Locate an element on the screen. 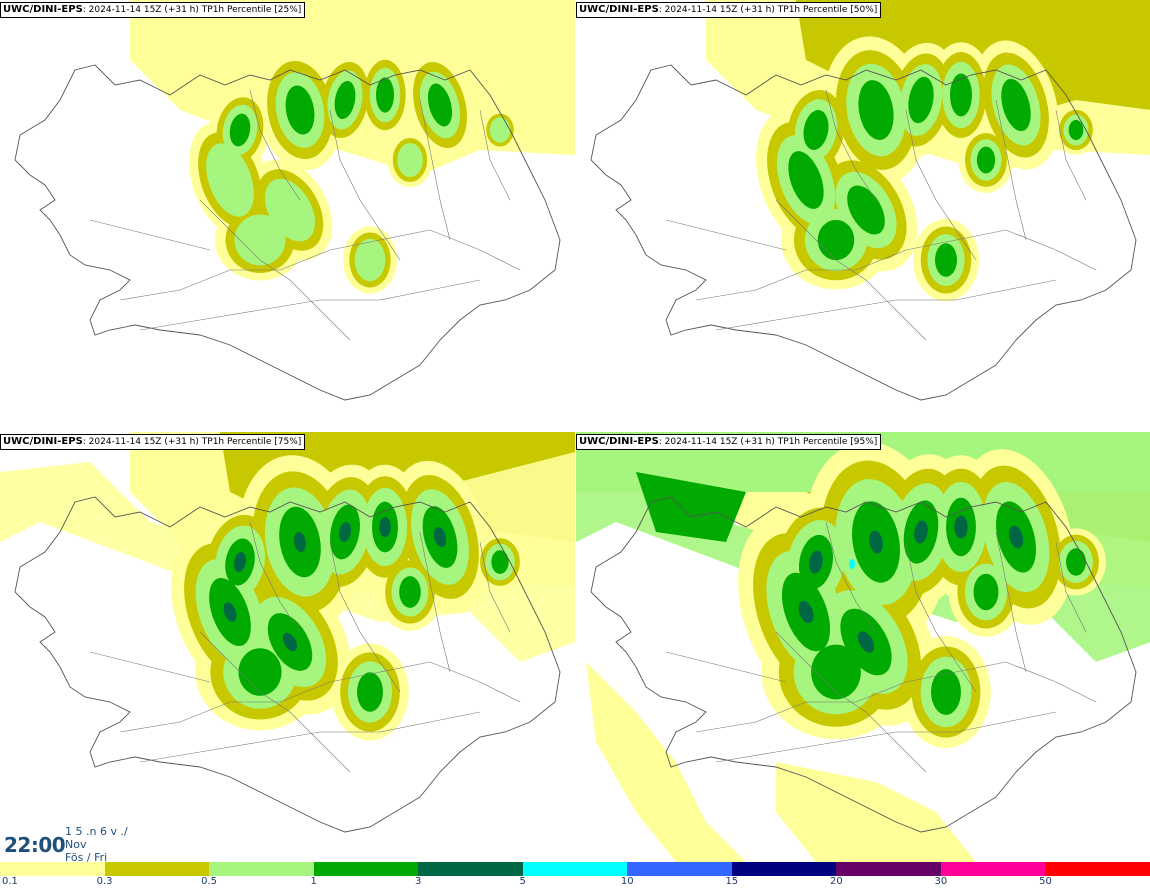 This screenshot has width=1150, height=891. precip-area-heavy is located at coordinates (691, 507).